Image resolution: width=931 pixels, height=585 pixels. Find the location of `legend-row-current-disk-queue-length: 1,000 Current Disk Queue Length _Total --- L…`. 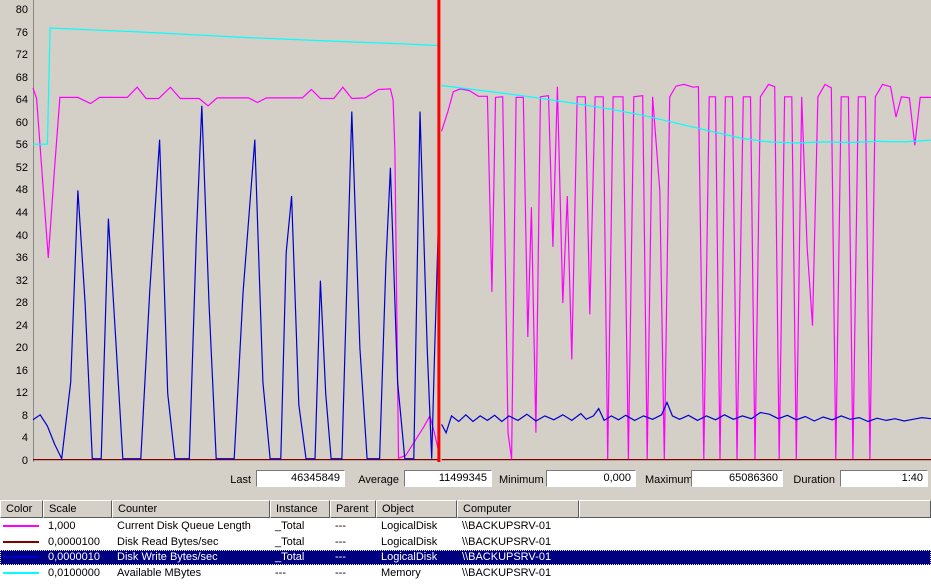

legend-row-current-disk-queue-length: 1,000 Current Disk Queue Length _Total --- L… is located at coordinates (465, 526).